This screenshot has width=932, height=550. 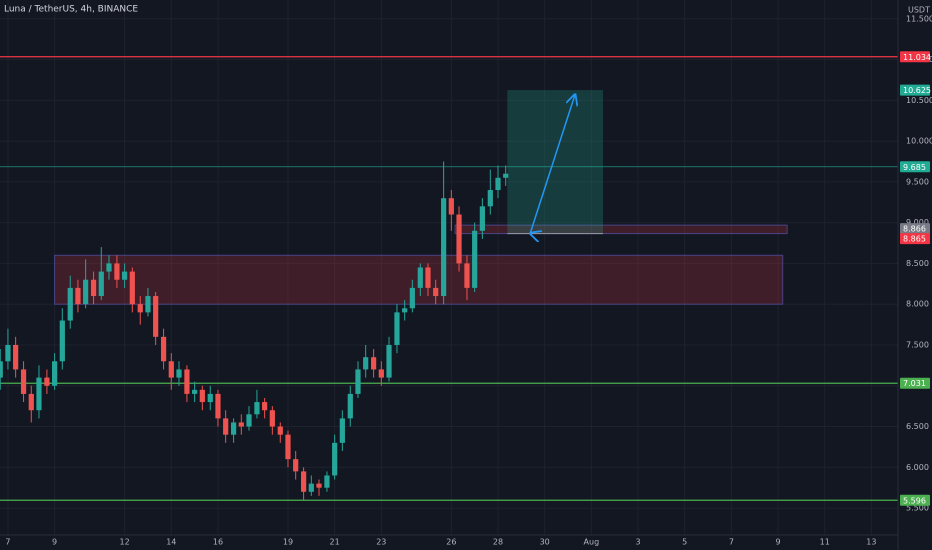 I want to click on y-tick-label: 9.000, so click(x=917, y=222).